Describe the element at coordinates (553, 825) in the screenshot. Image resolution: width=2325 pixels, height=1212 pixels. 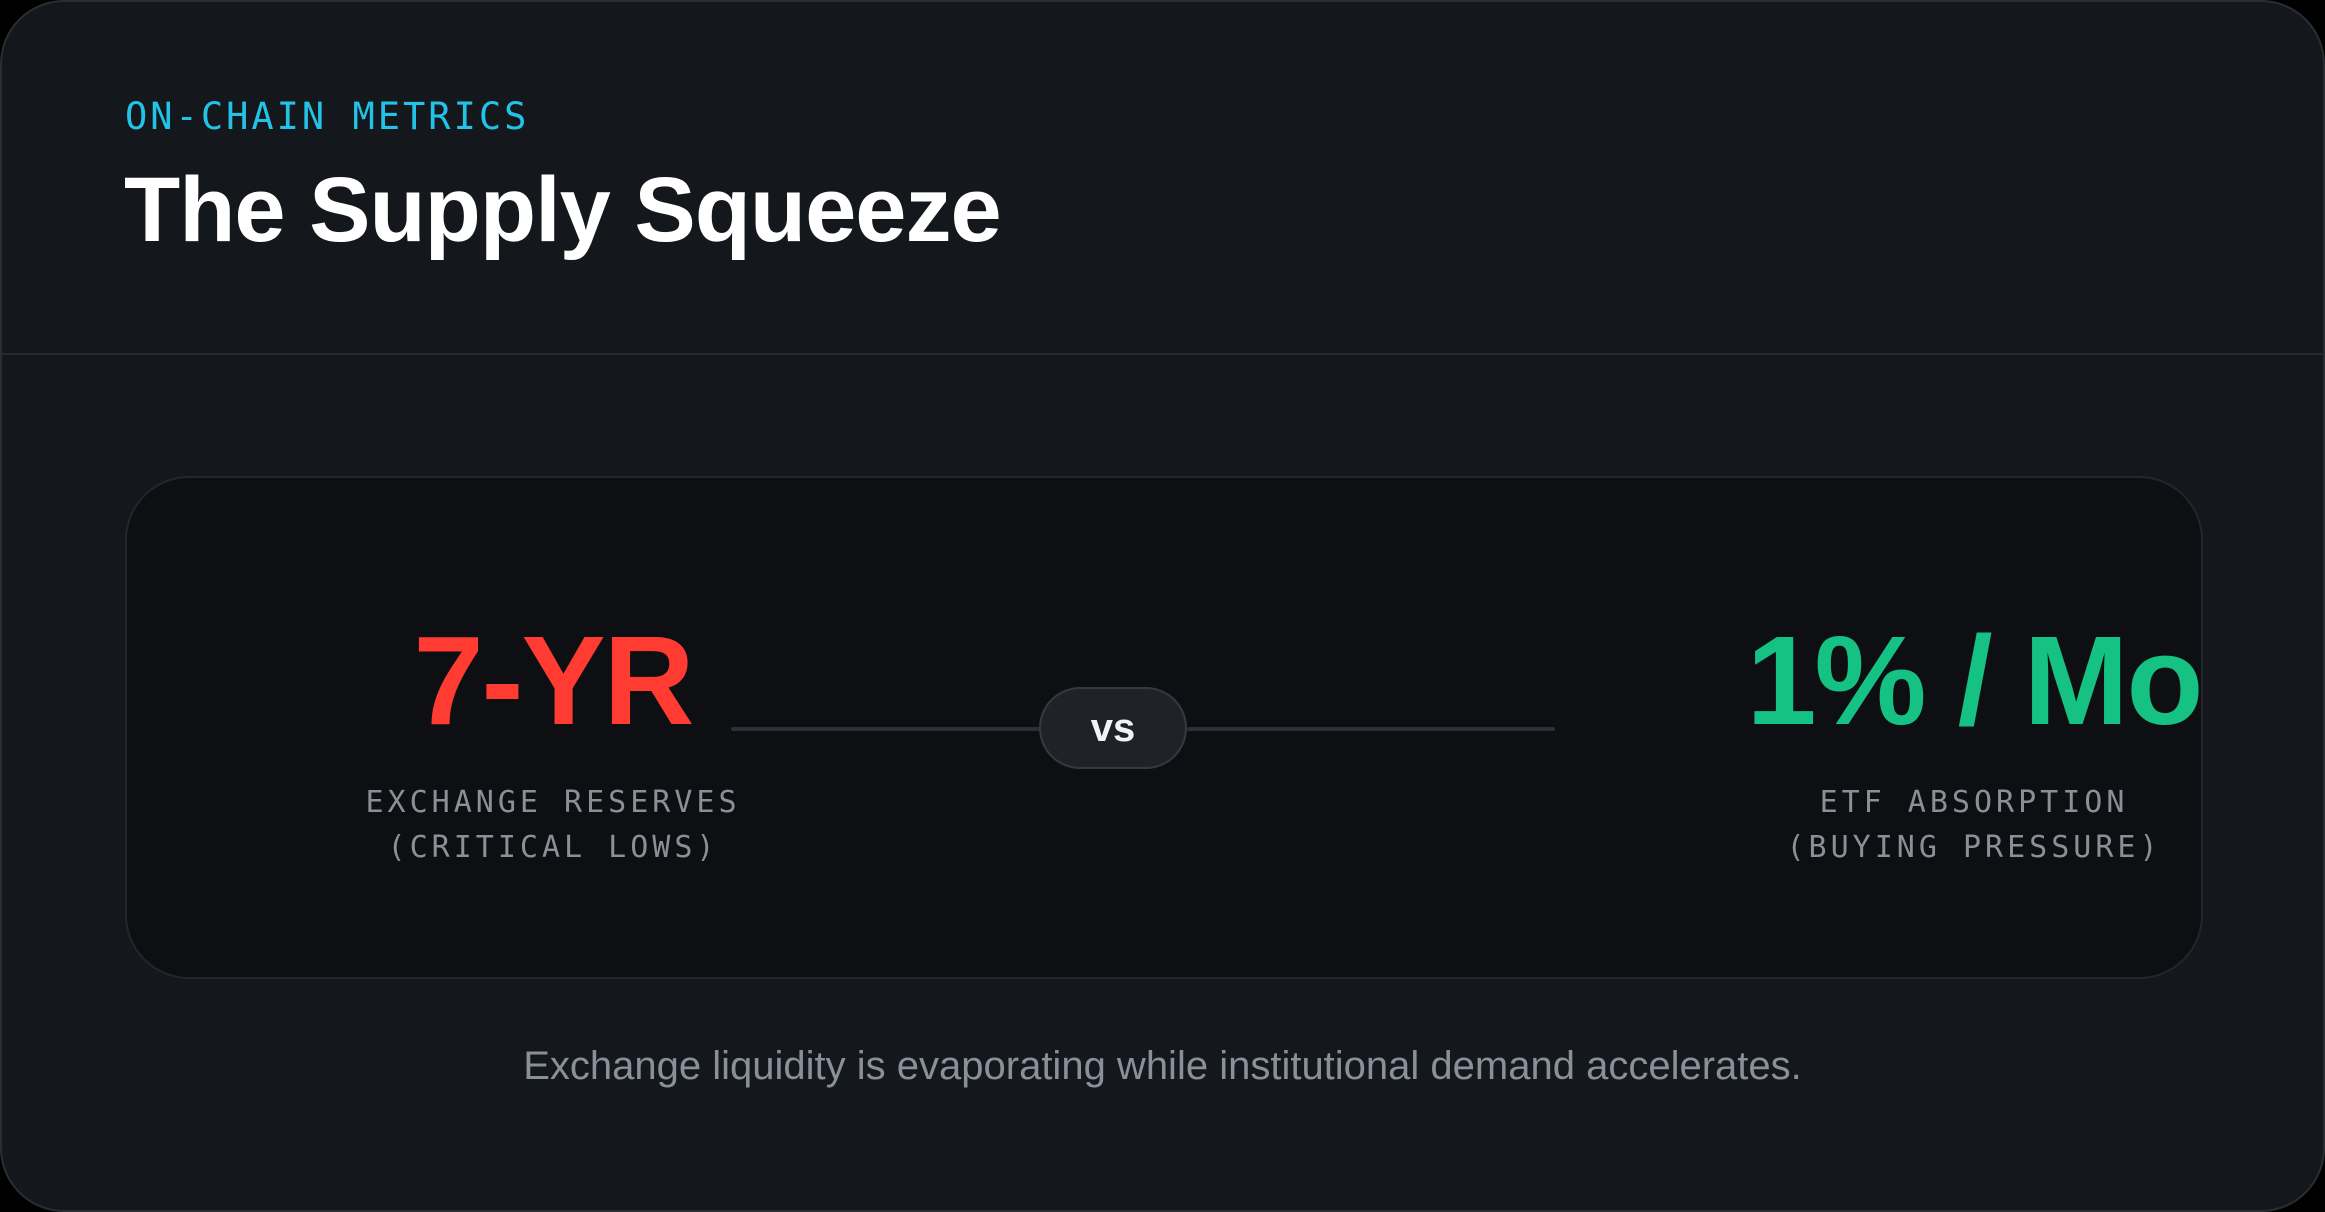
I see `metric-label: EXCHANGE RESERVES (CRITICAL LOWS)` at that location.